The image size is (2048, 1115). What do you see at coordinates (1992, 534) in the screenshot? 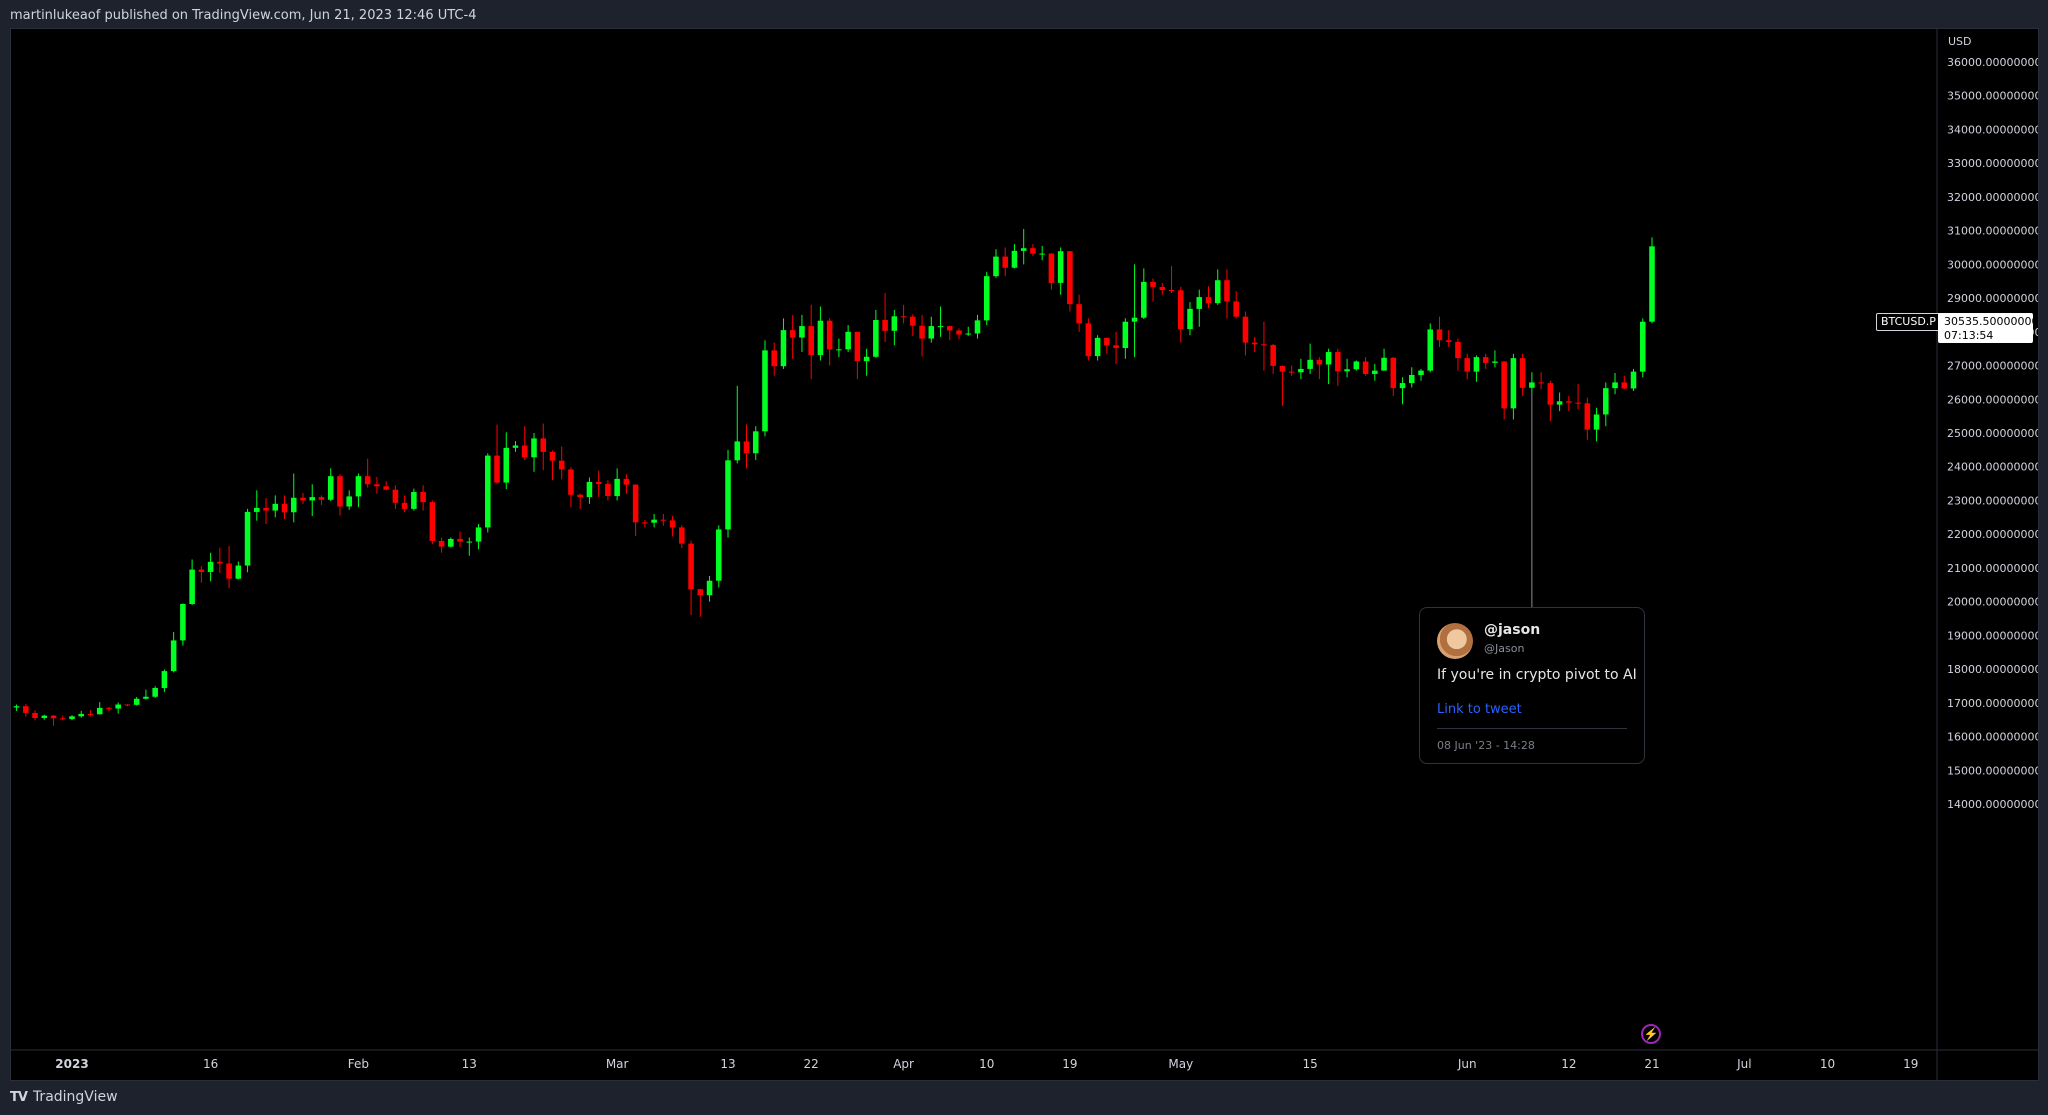
I see `price-tick-label: 22000.00000000` at bounding box center [1992, 534].